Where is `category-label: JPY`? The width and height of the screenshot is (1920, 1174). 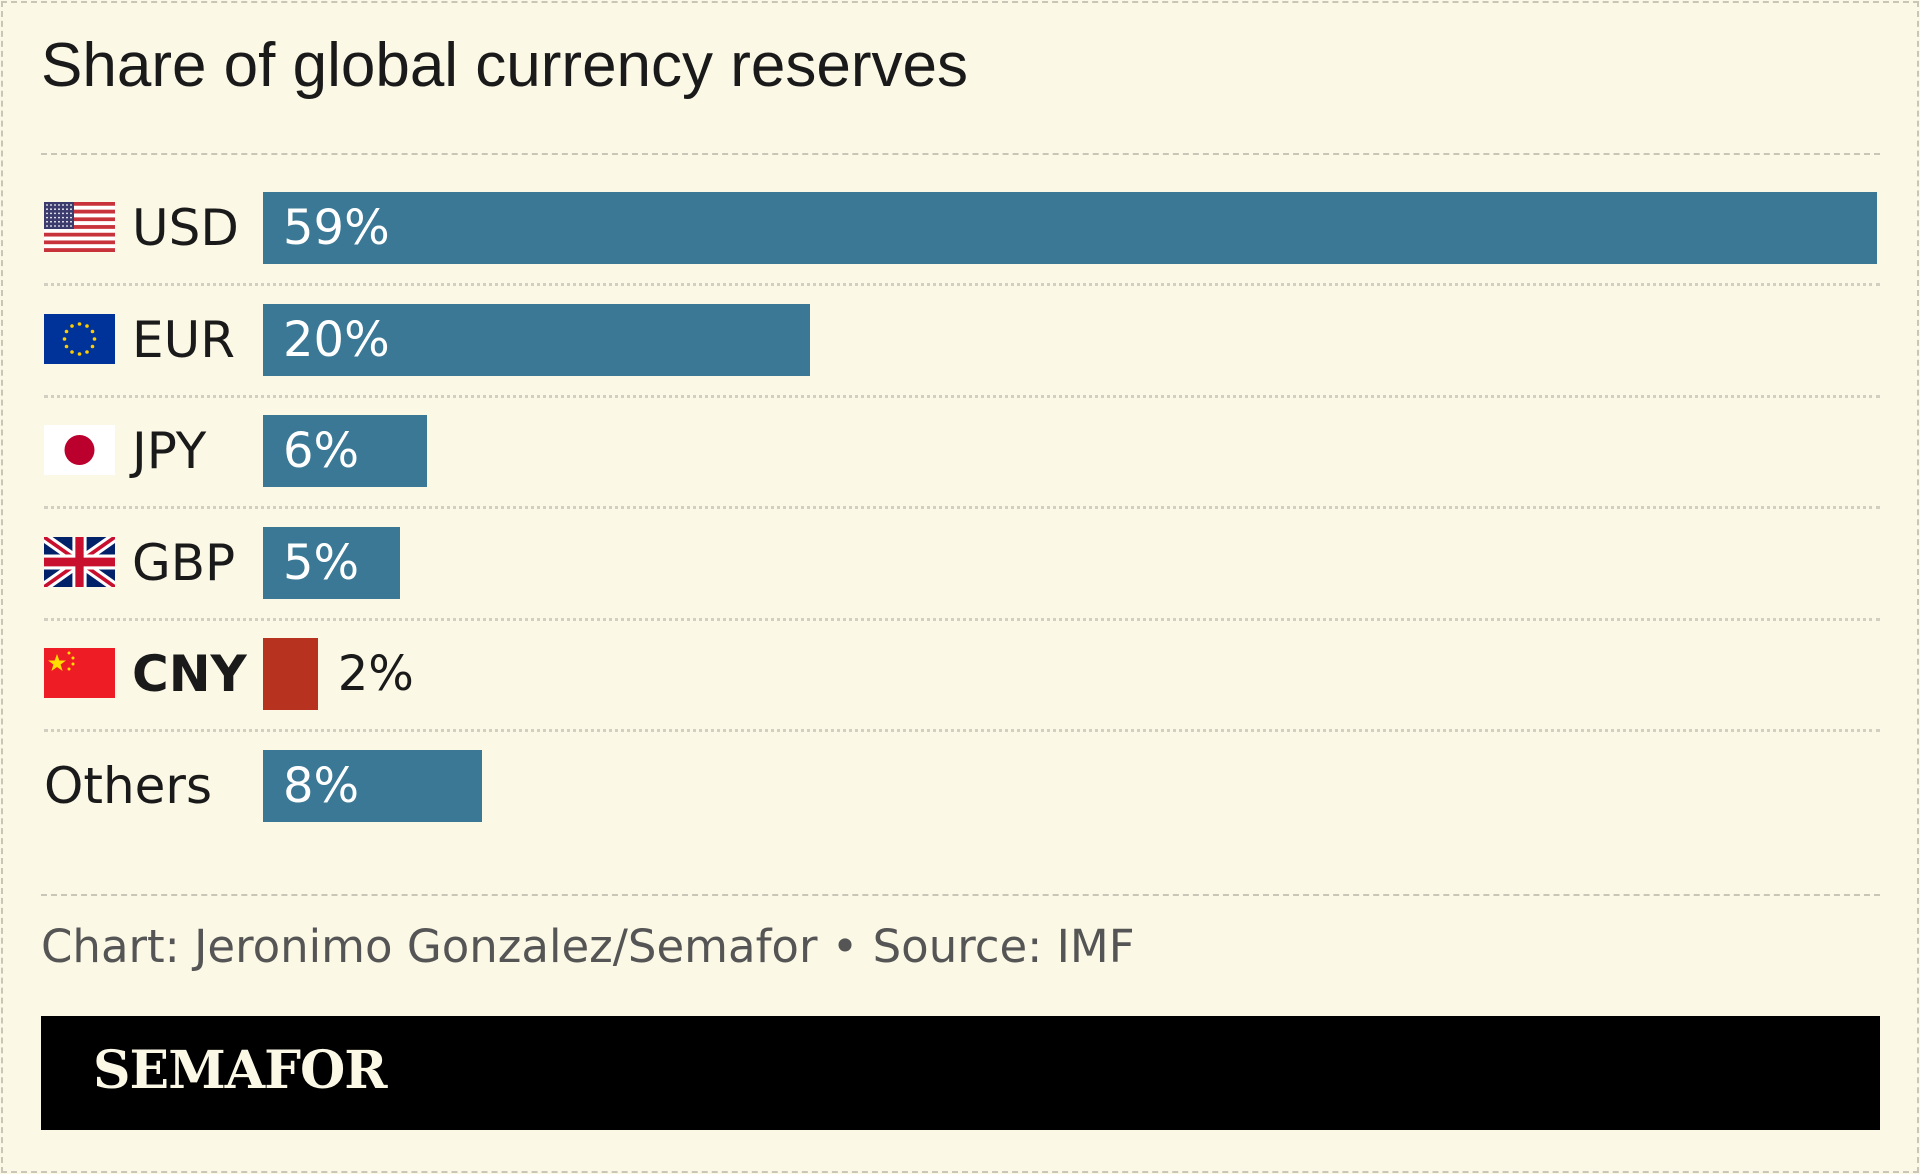
category-label: JPY is located at coordinates (169, 451).